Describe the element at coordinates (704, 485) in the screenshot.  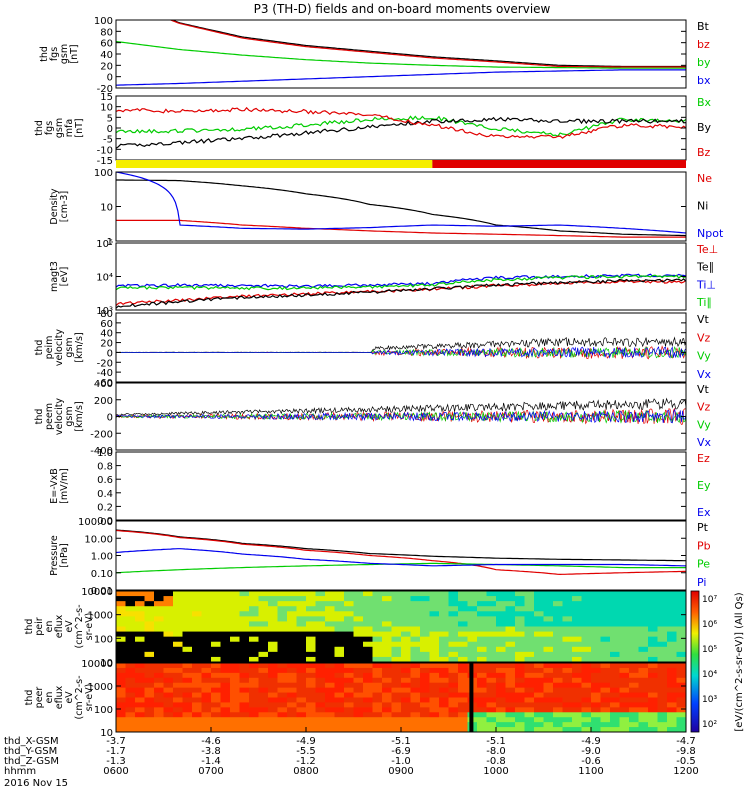
I see `legend-Ey: Ey` at that location.